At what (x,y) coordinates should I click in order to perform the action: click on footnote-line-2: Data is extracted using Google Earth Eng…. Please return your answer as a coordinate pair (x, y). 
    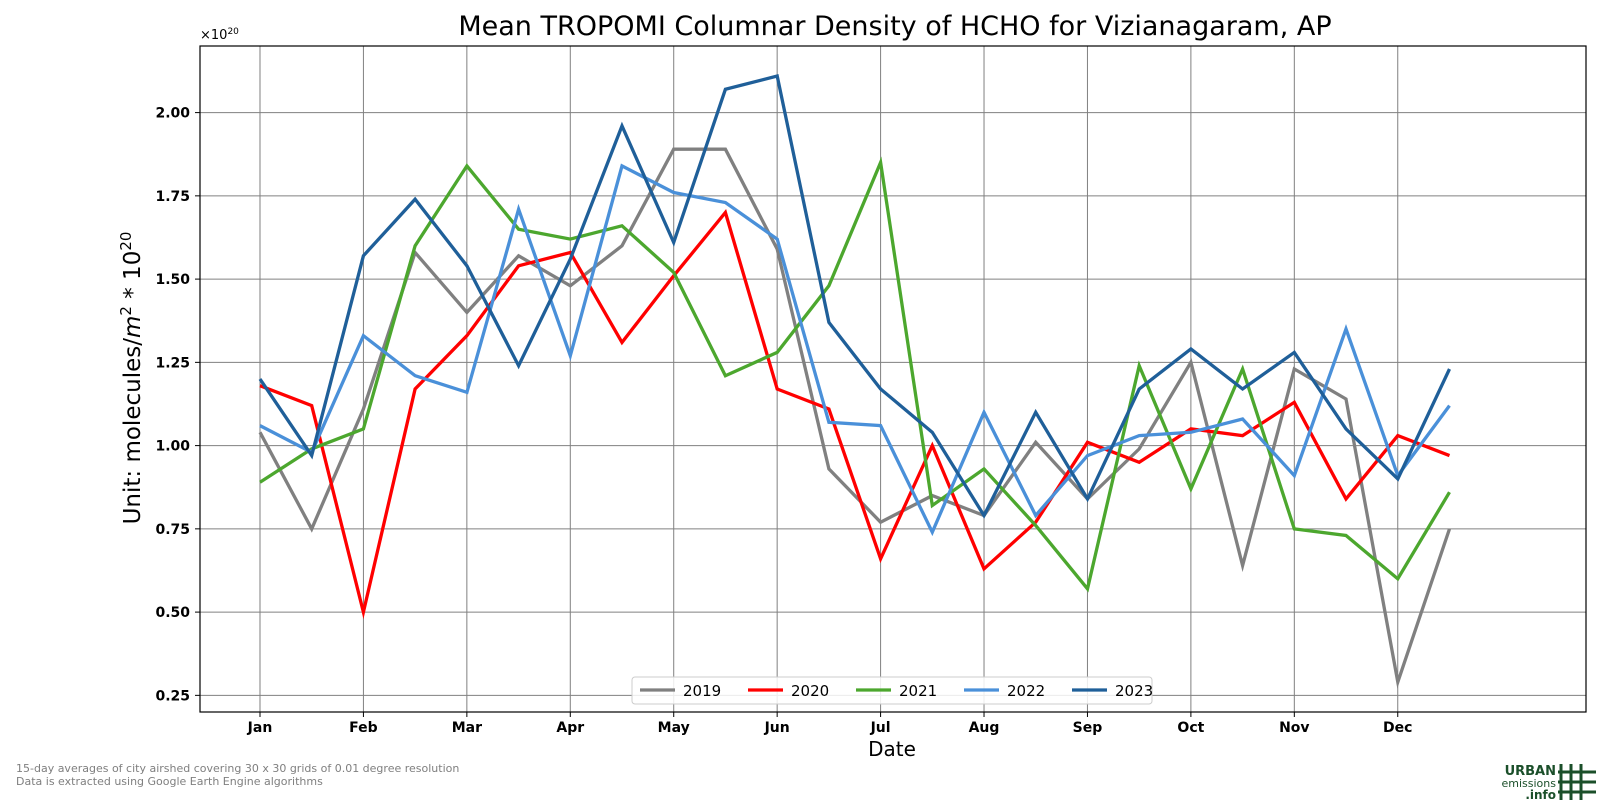
    Looking at the image, I should click on (169, 781).